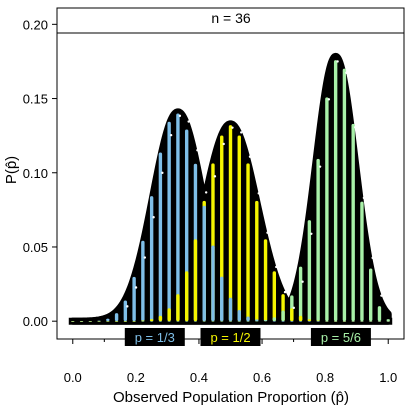  What do you see at coordinates (239, 316) in the screenshot?
I see `bar-k19-inner` at bounding box center [239, 316].